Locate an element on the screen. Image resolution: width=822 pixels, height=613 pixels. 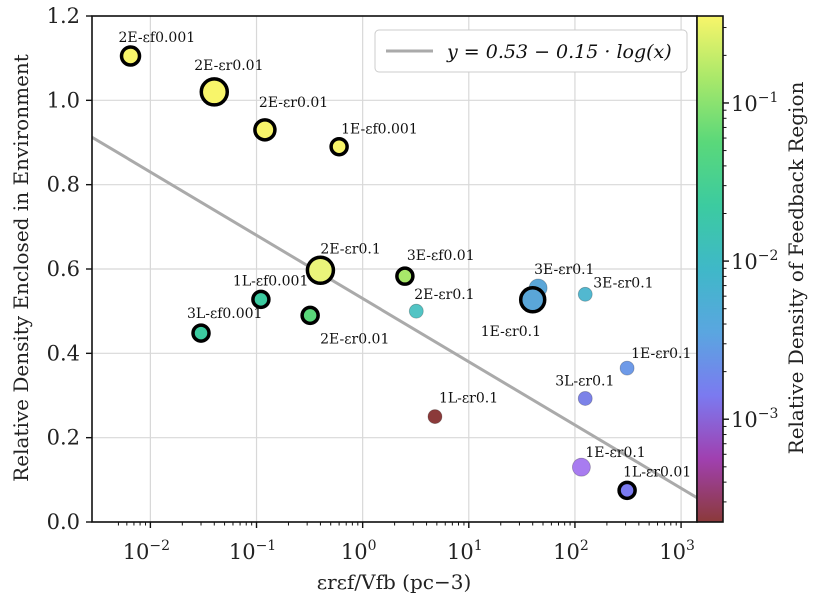
point-label-15: 1L-εr0.1 is located at coordinates (468, 399).